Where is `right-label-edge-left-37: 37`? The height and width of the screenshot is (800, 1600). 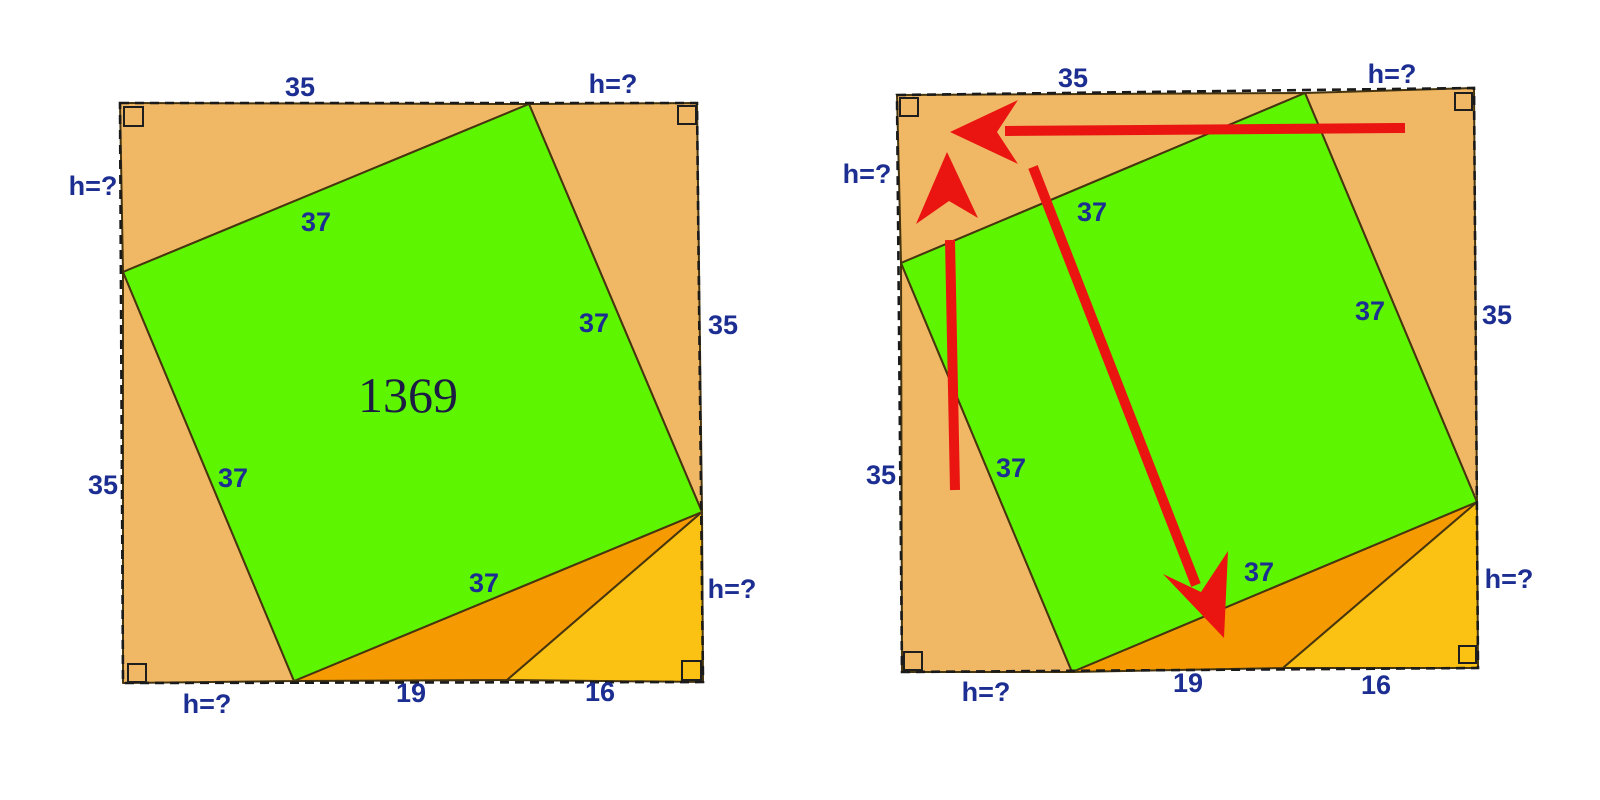 right-label-edge-left-37: 37 is located at coordinates (1011, 468).